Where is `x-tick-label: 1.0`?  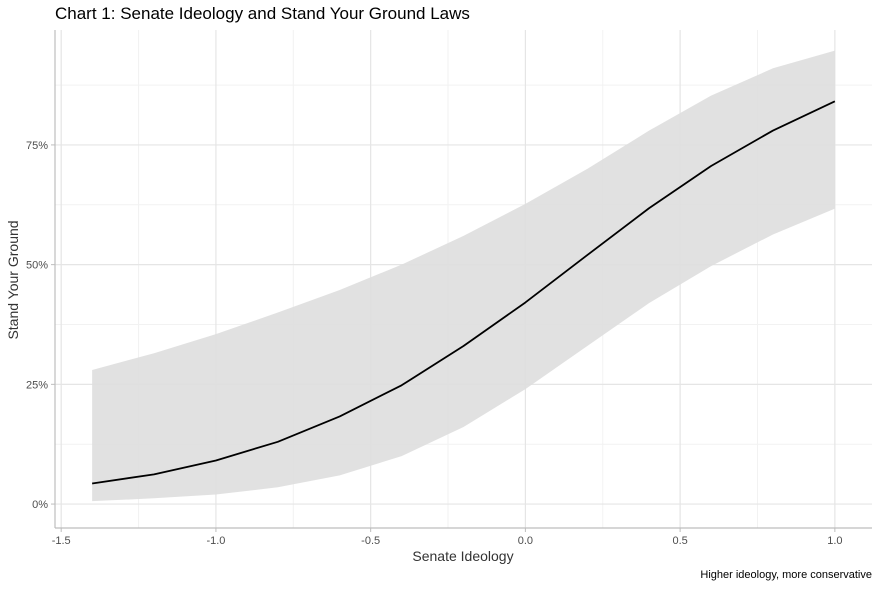 x-tick-label: 1.0 is located at coordinates (834, 541).